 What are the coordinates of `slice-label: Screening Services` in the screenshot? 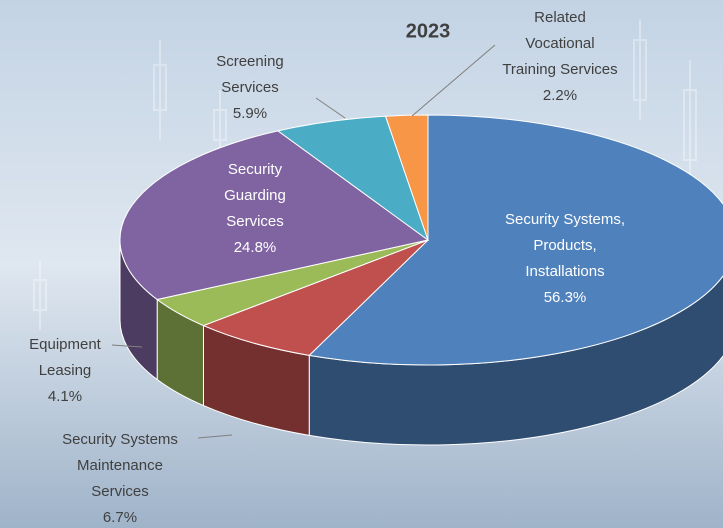 It's located at (250, 74).